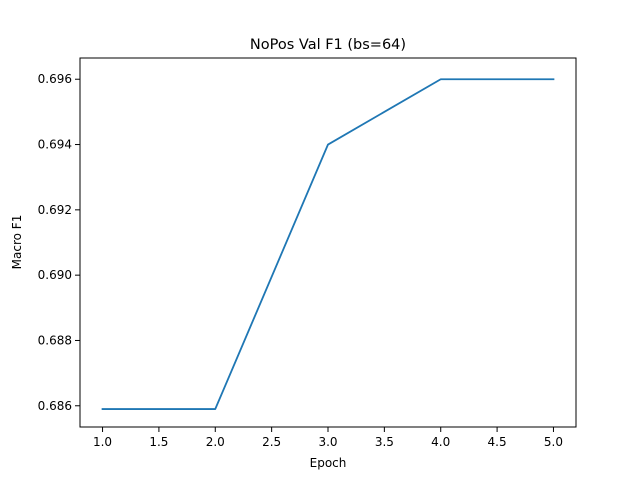 This screenshot has height=484, width=640. Describe the element at coordinates (328, 463) in the screenshot. I see `x-axis-label: Epoch` at that location.